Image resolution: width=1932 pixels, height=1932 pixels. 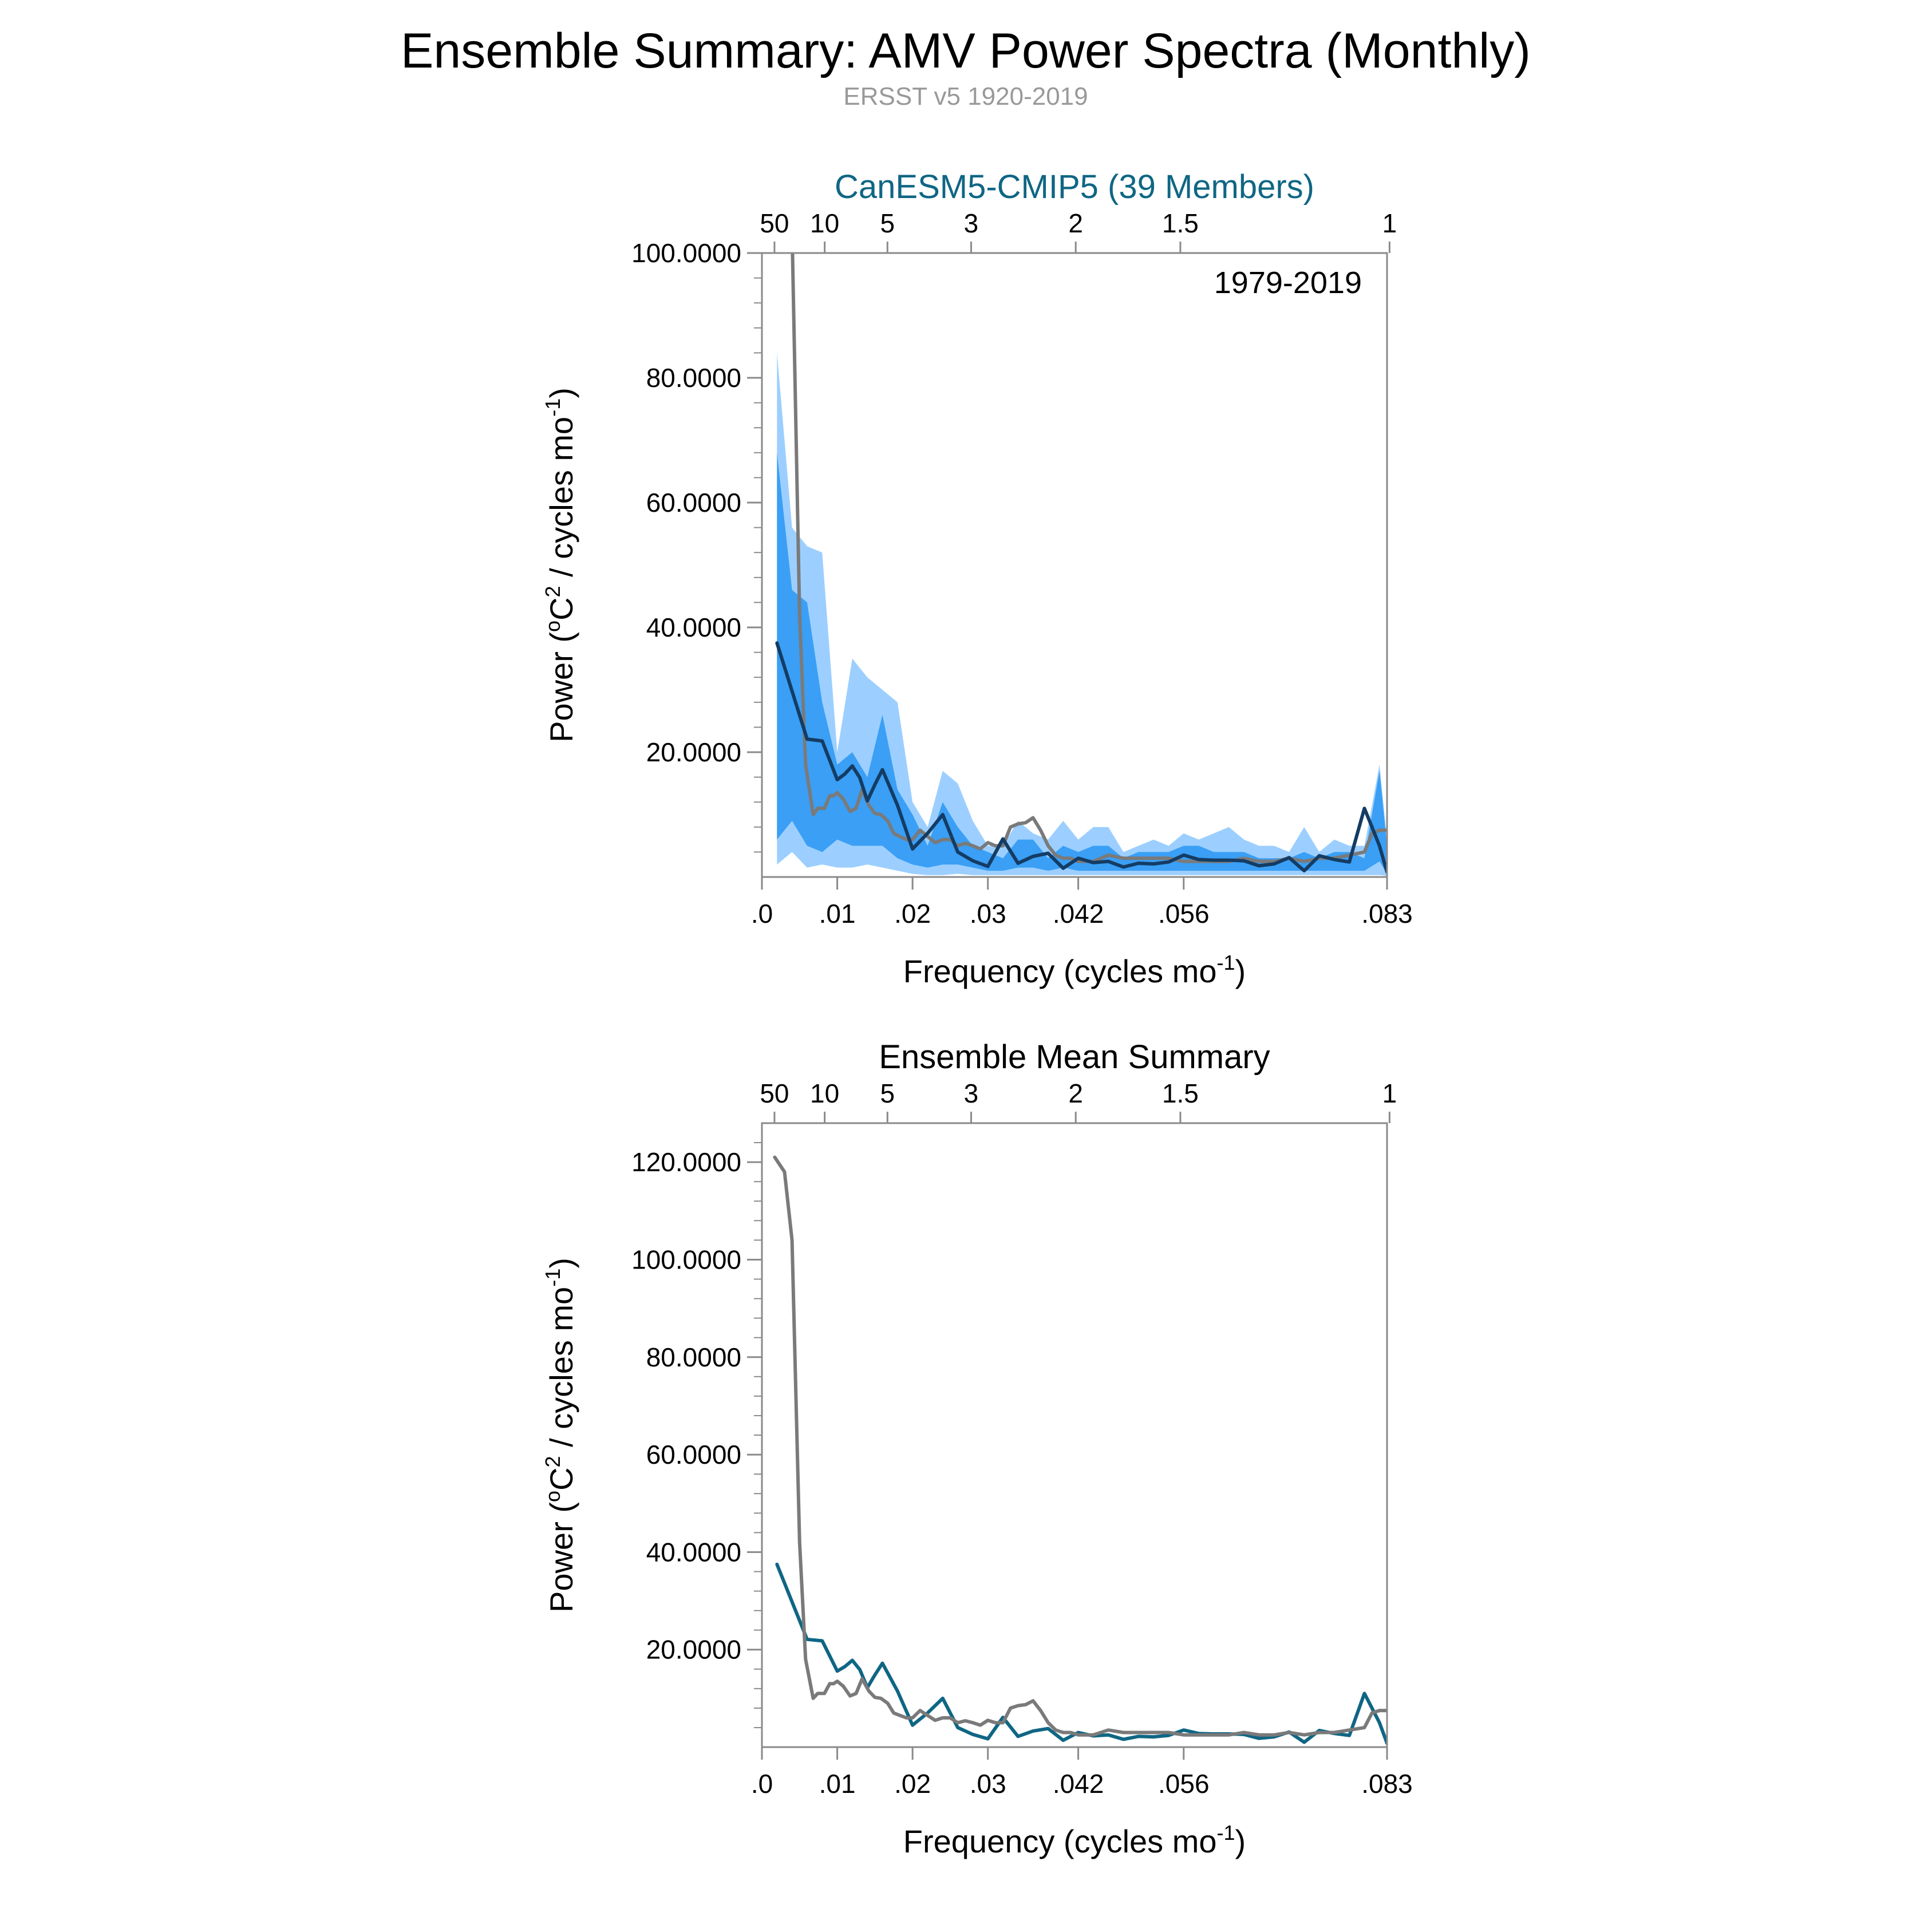 What do you see at coordinates (1074, 187) in the screenshot?
I see `panel-title: CanESM5-CMIP5 (39 Members)` at bounding box center [1074, 187].